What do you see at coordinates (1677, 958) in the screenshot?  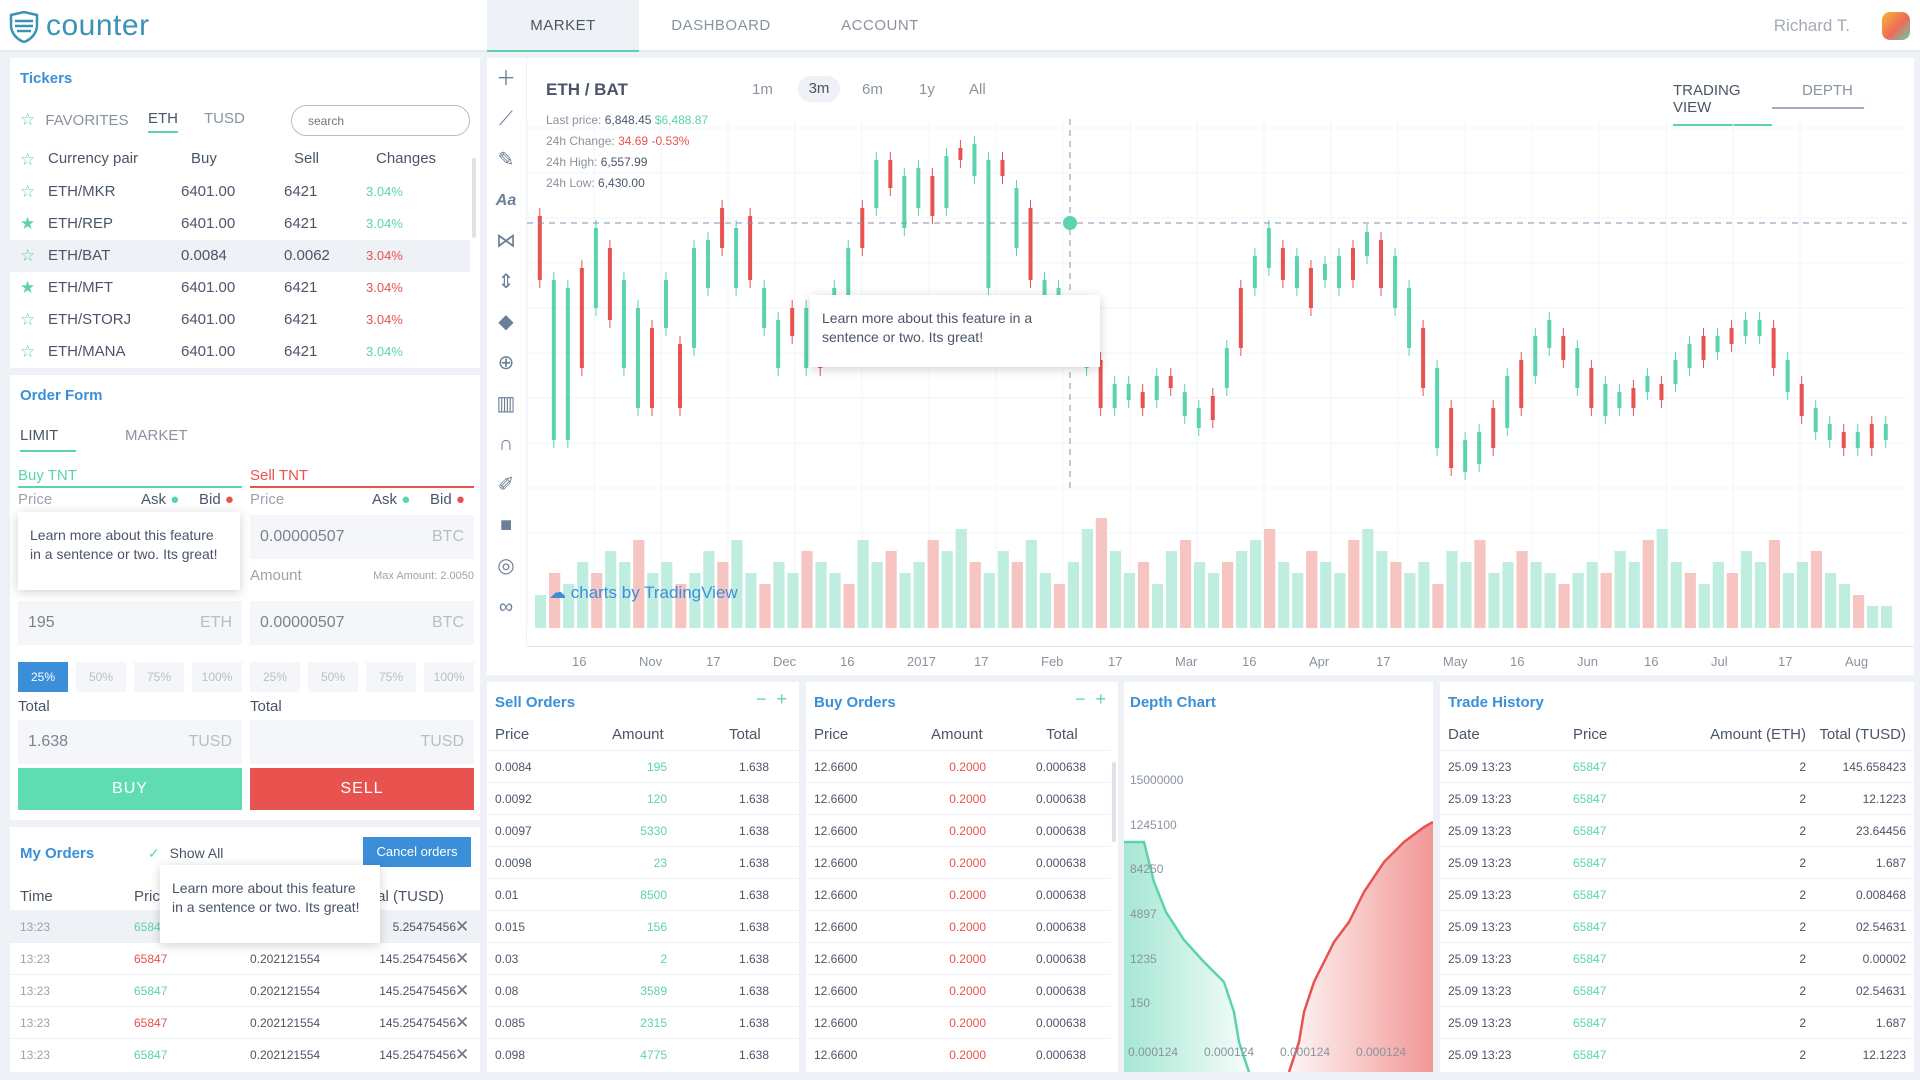 I see `trade-row: 25.09 13:23 65847 2 0.00002` at bounding box center [1677, 958].